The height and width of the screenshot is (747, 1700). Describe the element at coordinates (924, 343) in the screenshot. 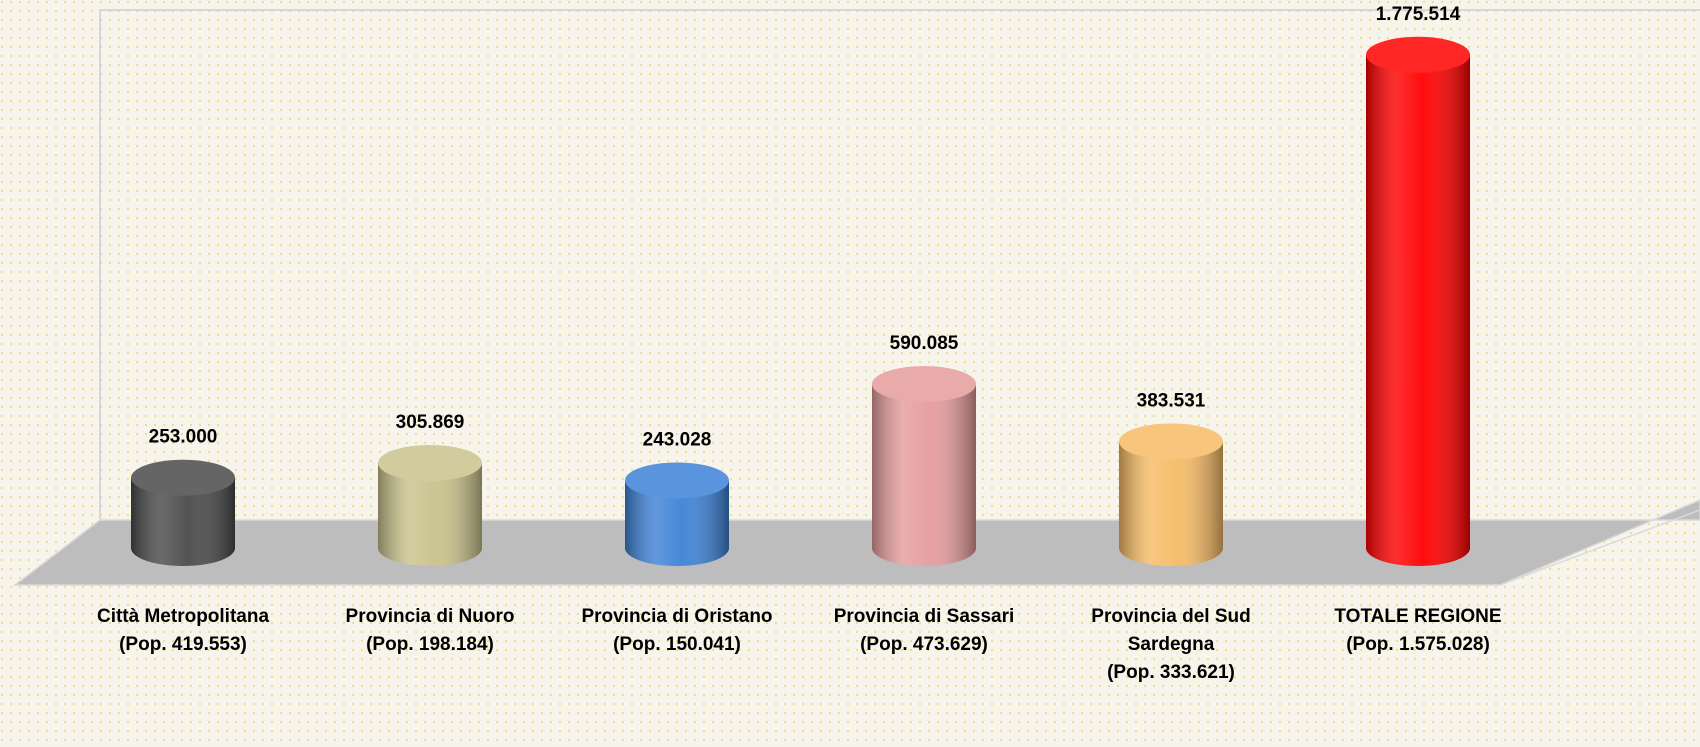

I see `value-label: 590.085` at that location.